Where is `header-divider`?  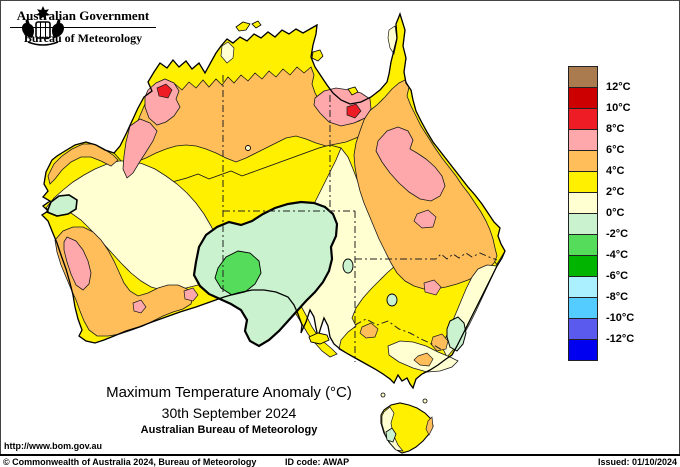
header-divider is located at coordinates (83, 27).